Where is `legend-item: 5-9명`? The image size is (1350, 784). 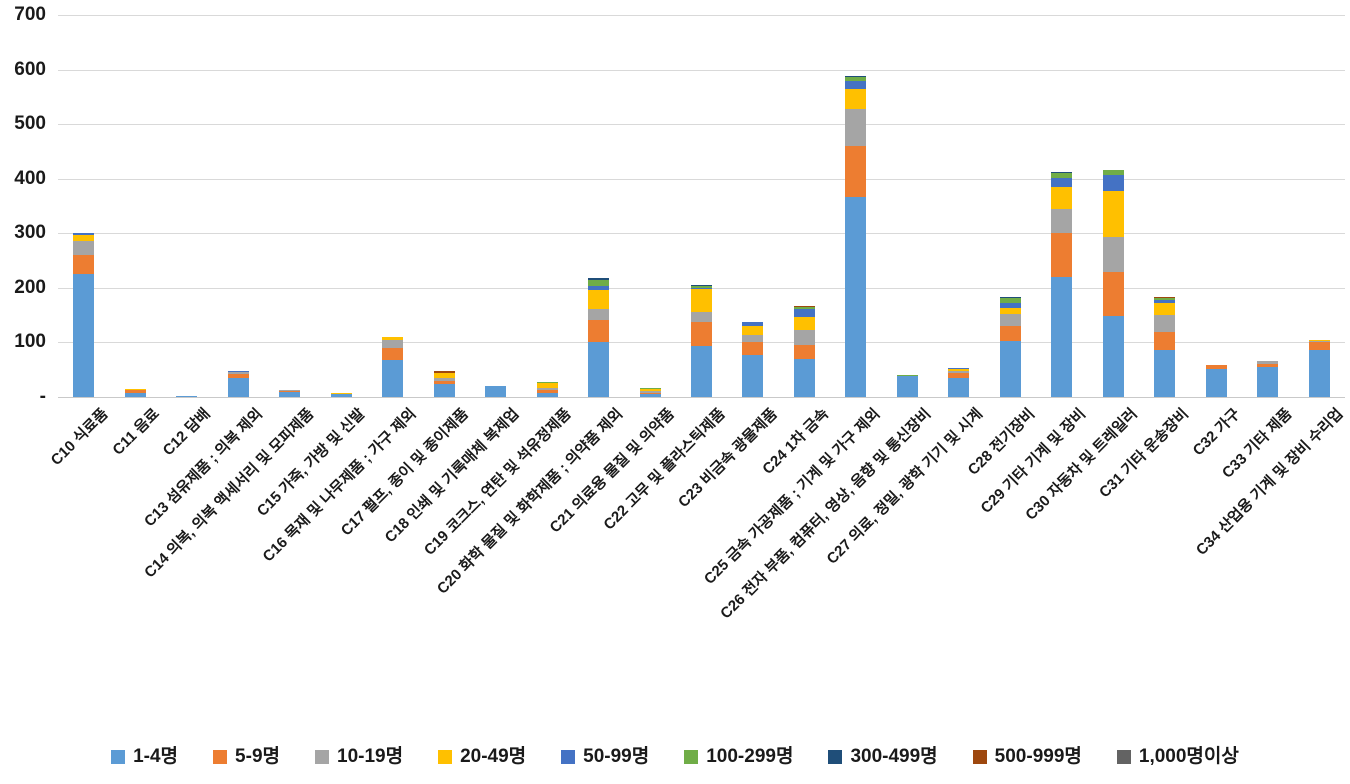
legend-item: 5-9명 is located at coordinates (246, 757).